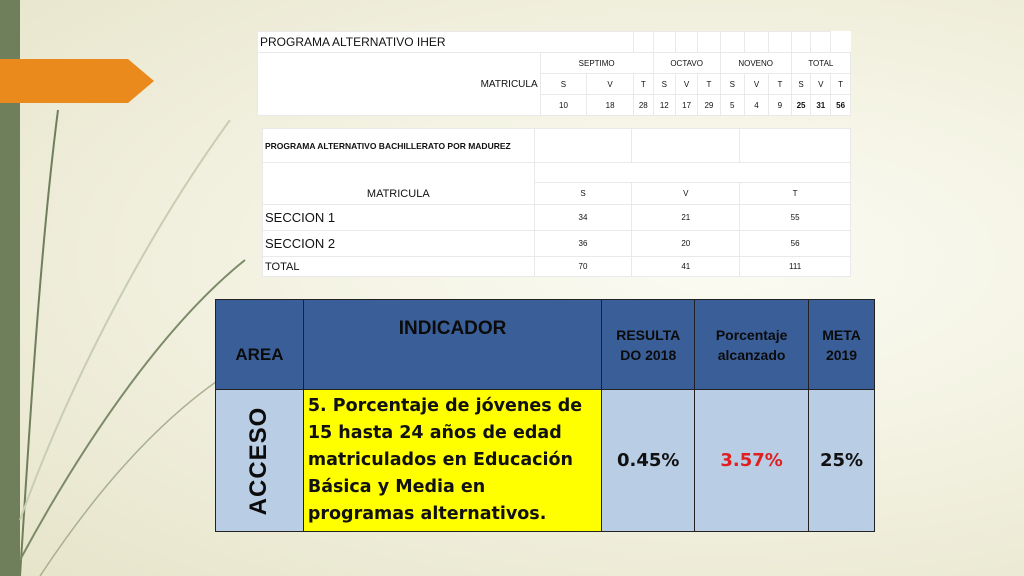 This screenshot has height=576, width=1024. What do you see at coordinates (780, 105) in the screenshot?
I see `table-cell: 9` at bounding box center [780, 105].